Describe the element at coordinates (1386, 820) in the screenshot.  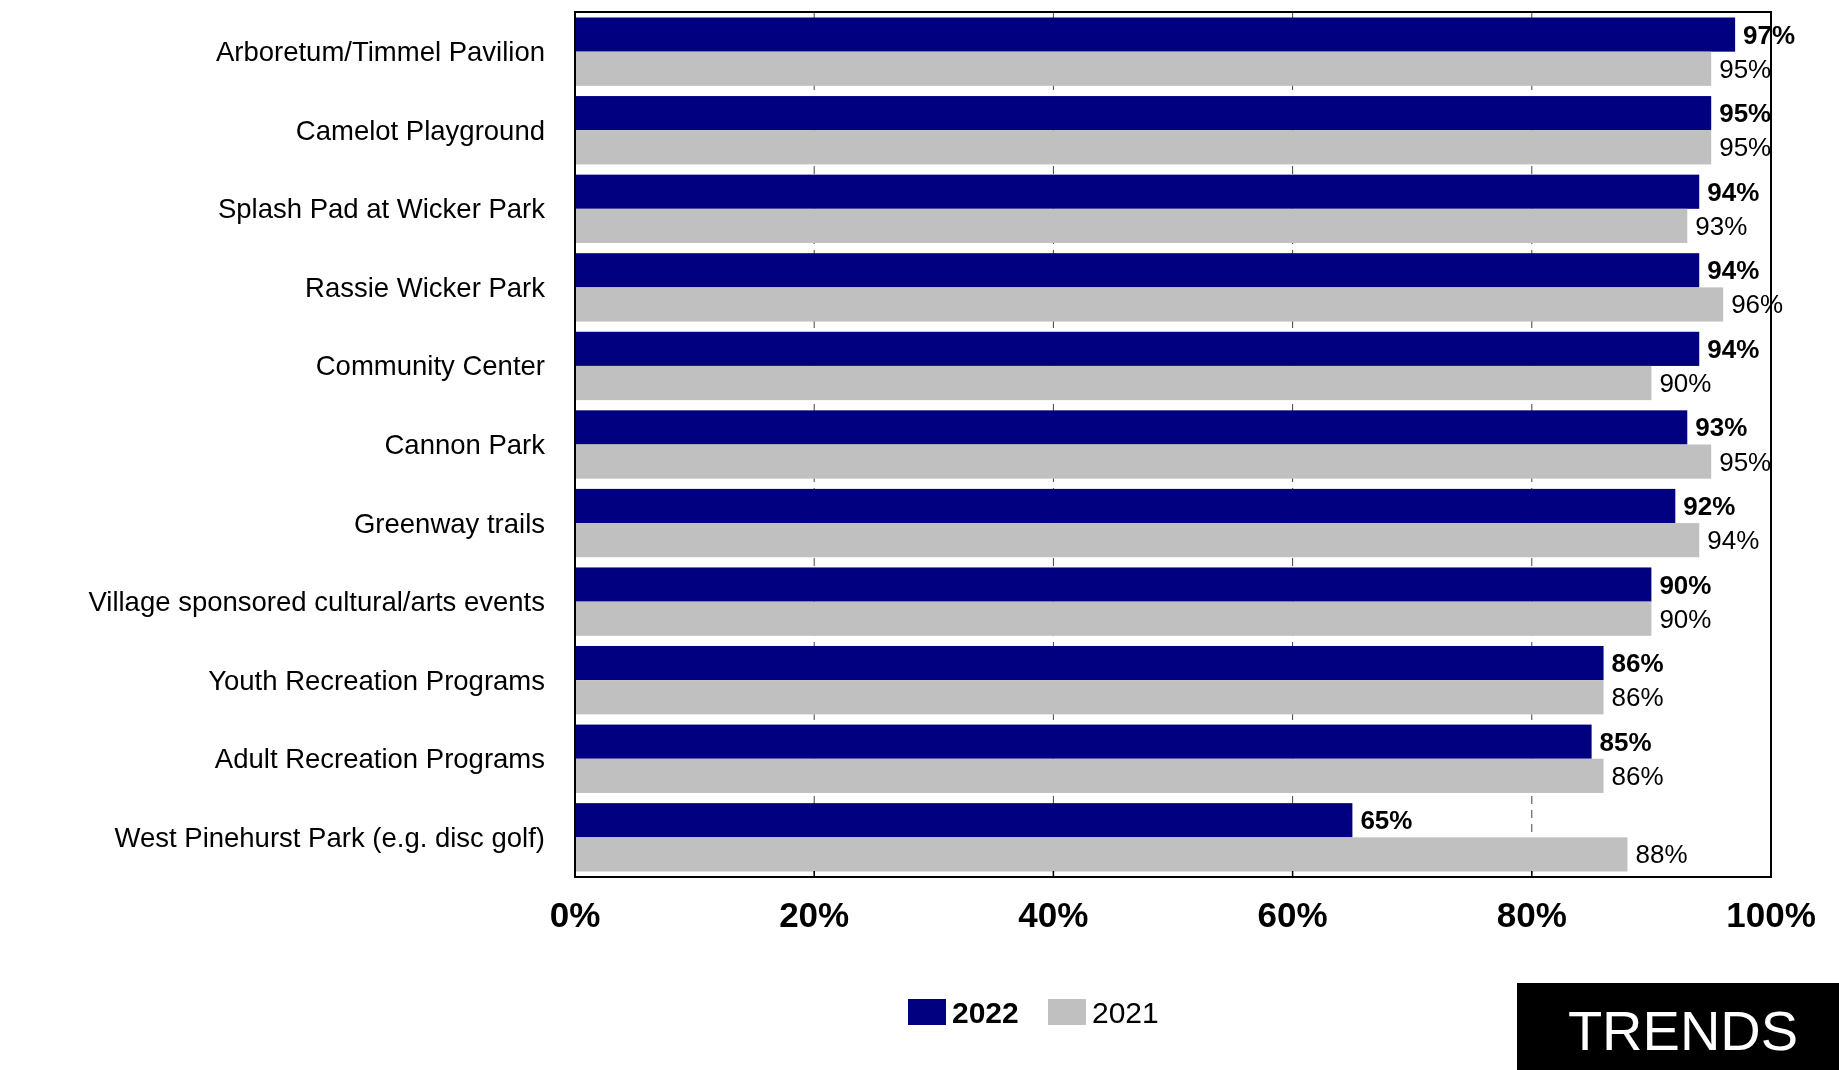
I see `data-label: 65%` at that location.